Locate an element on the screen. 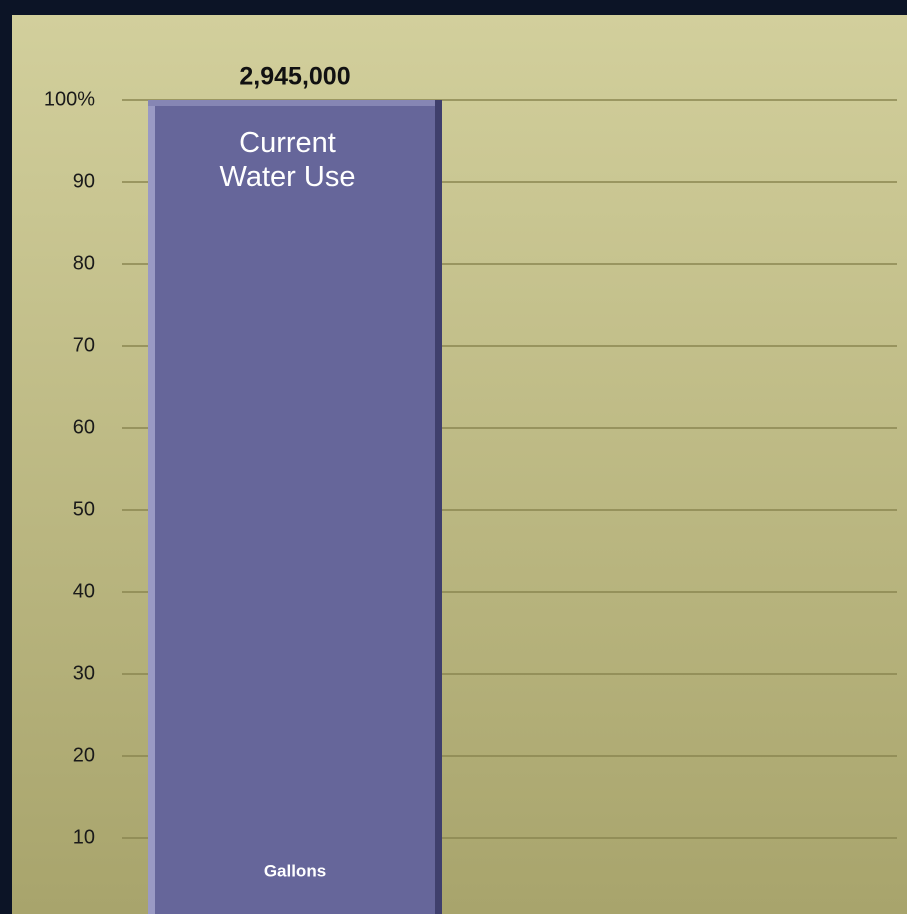 This screenshot has width=907, height=914. y-tick-label: 80 is located at coordinates (84, 263).